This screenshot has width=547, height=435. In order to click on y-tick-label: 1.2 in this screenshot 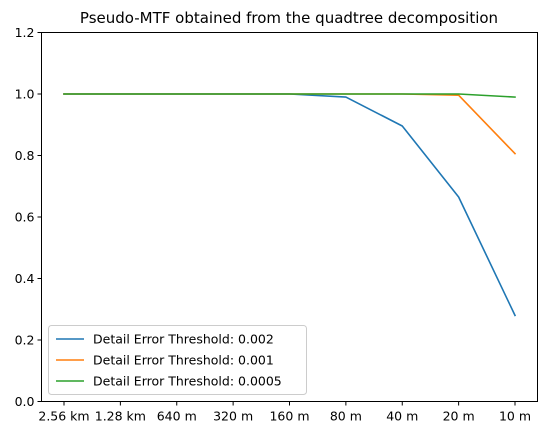, I will do `click(25, 32)`.